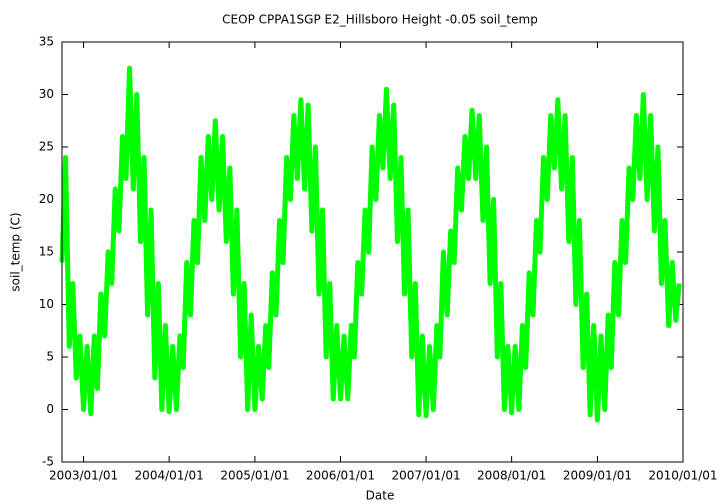 Image resolution: width=720 pixels, height=504 pixels. I want to click on y-tick-label: -5, so click(48, 462).